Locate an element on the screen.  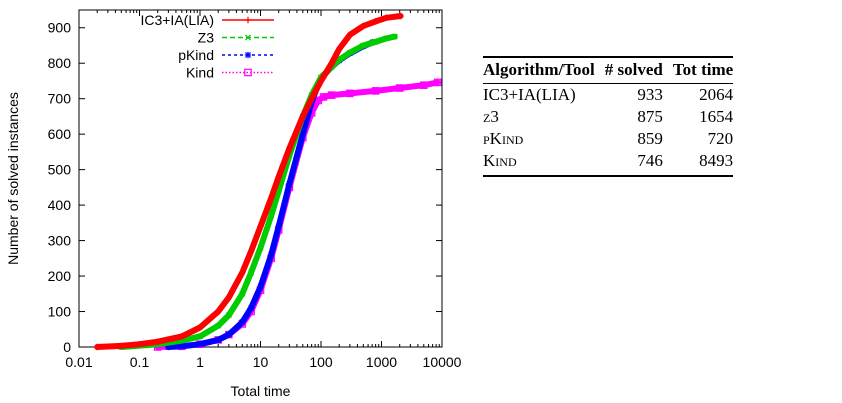
y-tick-label: 600 is located at coordinates (60, 134).